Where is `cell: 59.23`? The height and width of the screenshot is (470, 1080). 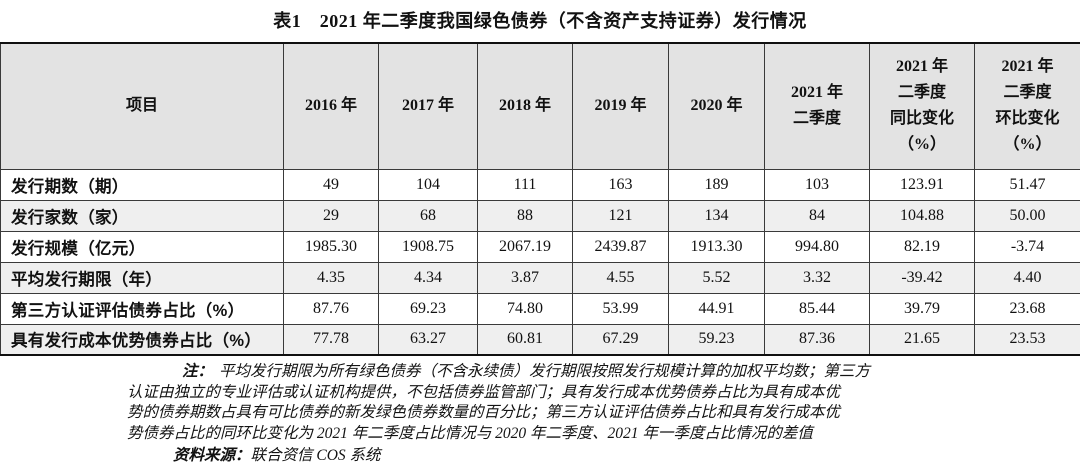 cell: 59.23 is located at coordinates (716, 339).